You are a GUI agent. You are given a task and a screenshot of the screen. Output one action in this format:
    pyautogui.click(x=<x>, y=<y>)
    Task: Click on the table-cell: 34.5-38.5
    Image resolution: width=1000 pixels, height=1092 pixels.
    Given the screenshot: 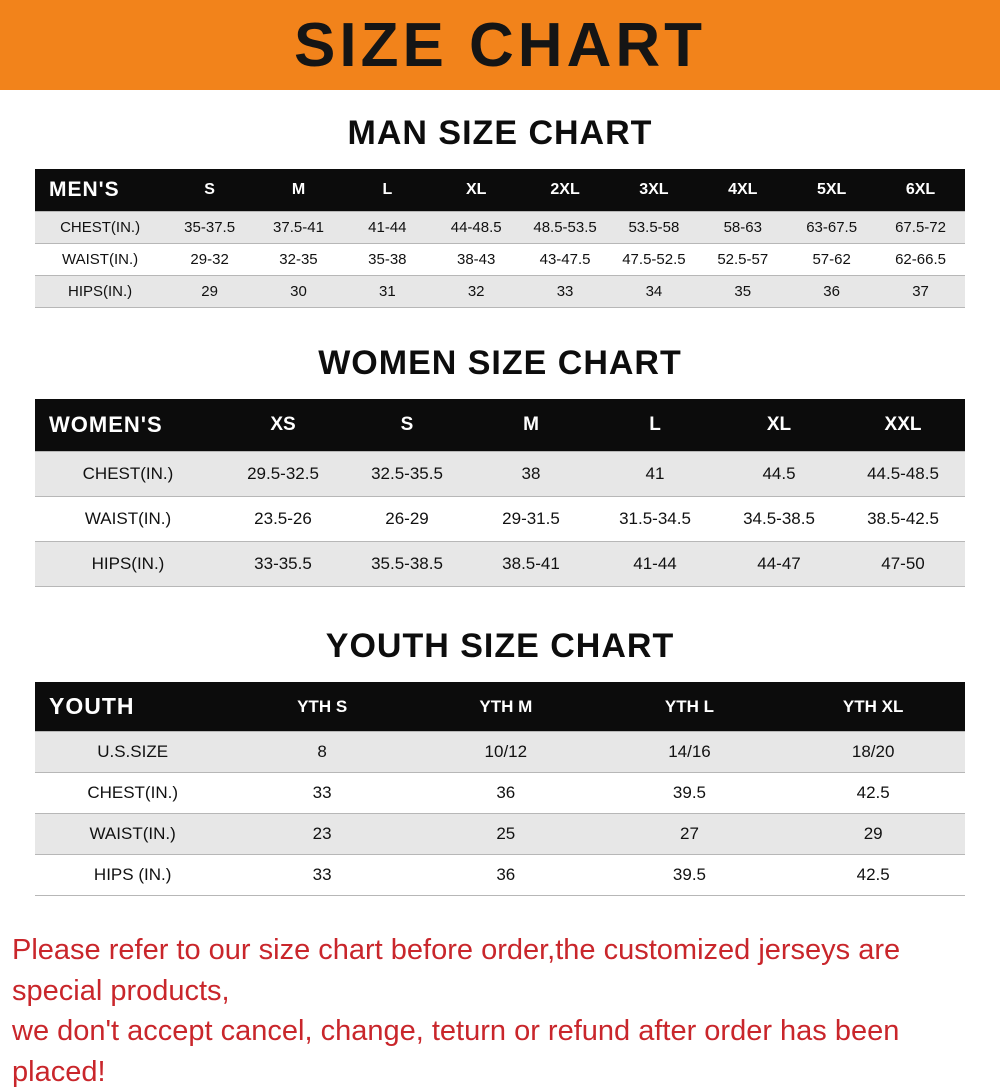 What is the action you would take?
    pyautogui.click(x=779, y=519)
    